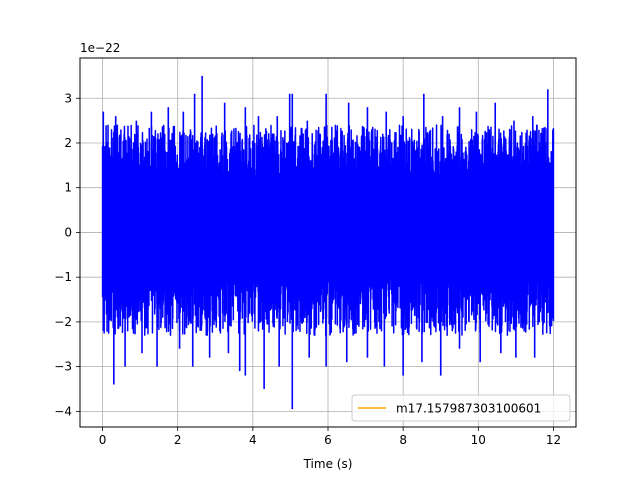 Image resolution: width=640 pixels, height=480 pixels. I want to click on y-tick-label: −3, so click(63, 367).